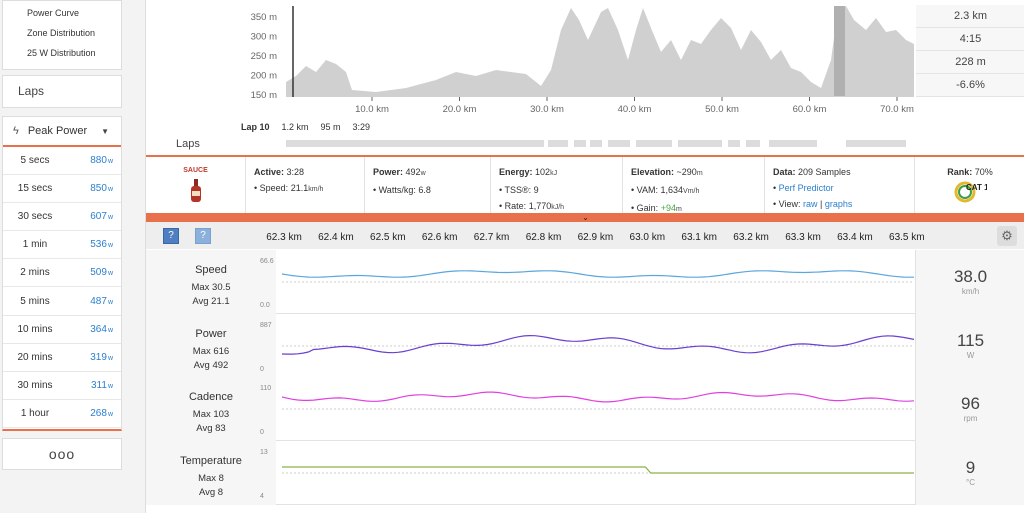 The width and height of the screenshot is (1024, 513). Describe the element at coordinates (61, 33) in the screenshot. I see `menu-zone-distribution: Zone Distribution` at that location.